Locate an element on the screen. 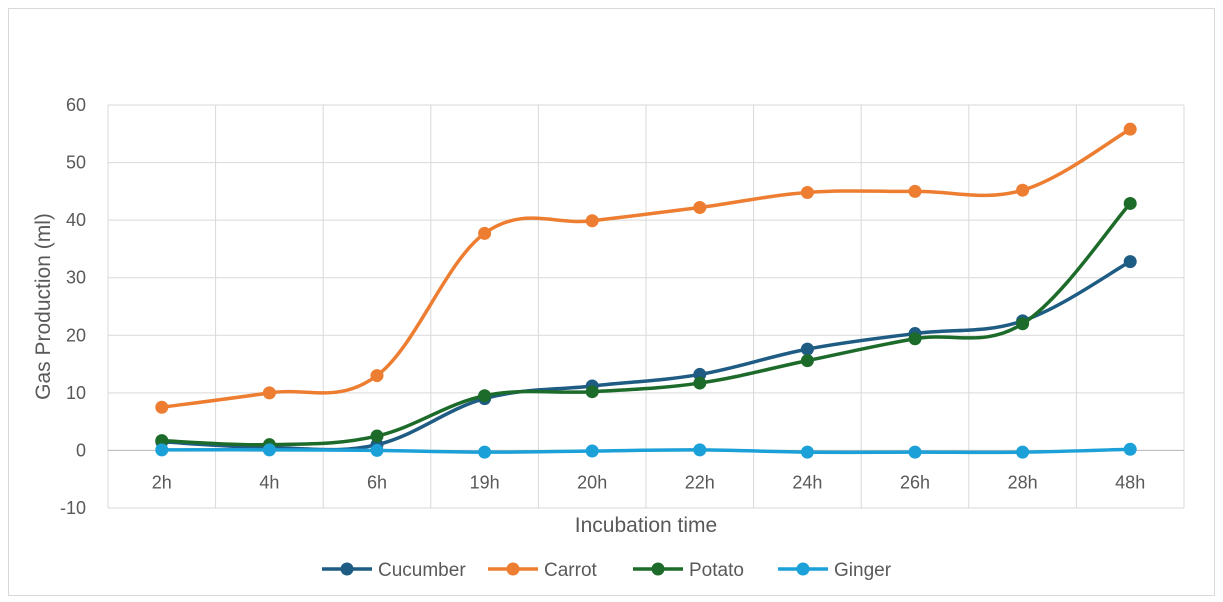 Image resolution: width=1223 pixels, height=602 pixels. legend: Cucumber Carrot Potato Ginger is located at coordinates (607, 570).